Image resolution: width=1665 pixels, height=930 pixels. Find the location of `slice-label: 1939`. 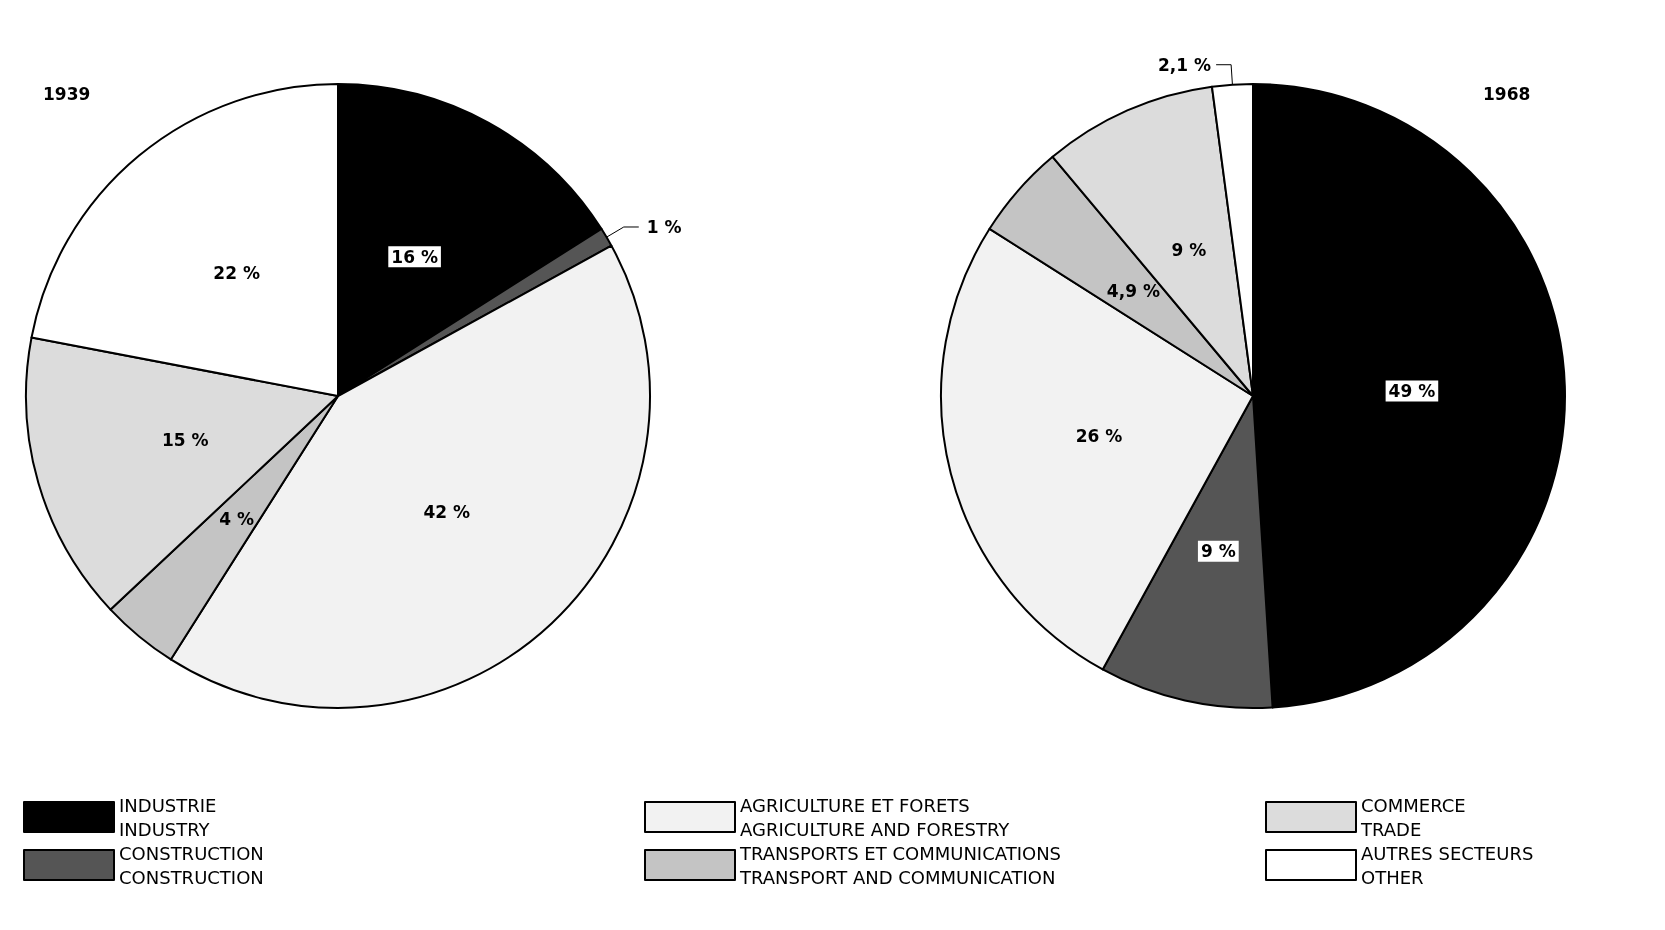

slice-label: 1939 is located at coordinates (67, 93).